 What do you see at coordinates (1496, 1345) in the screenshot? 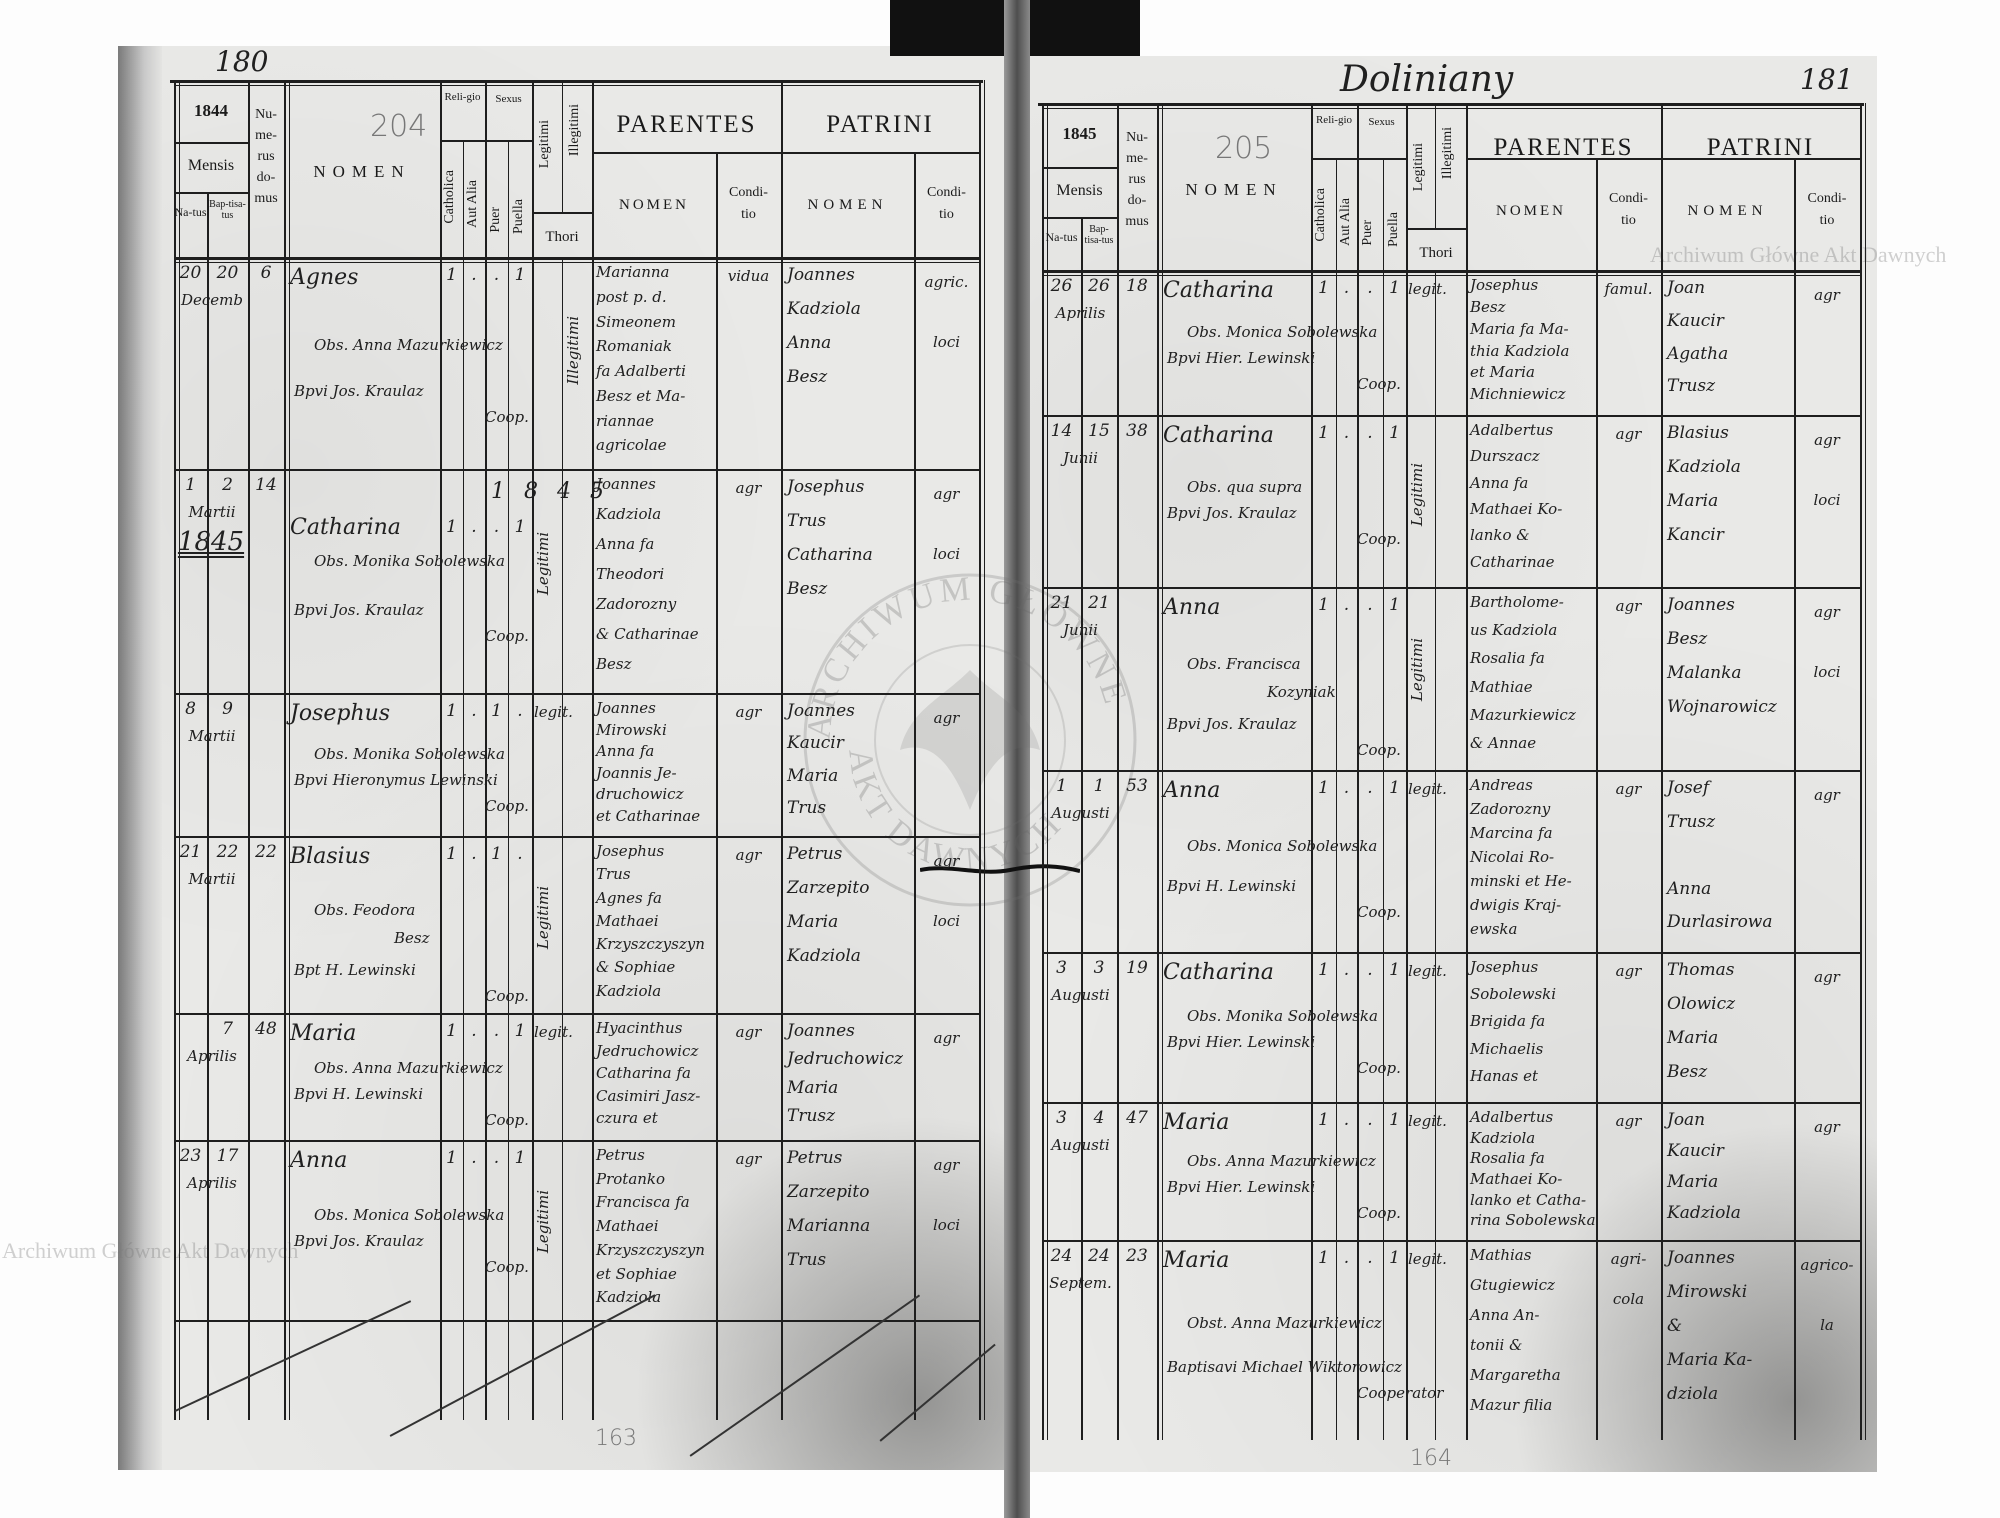
I see `parents-name-line: tonii &` at bounding box center [1496, 1345].